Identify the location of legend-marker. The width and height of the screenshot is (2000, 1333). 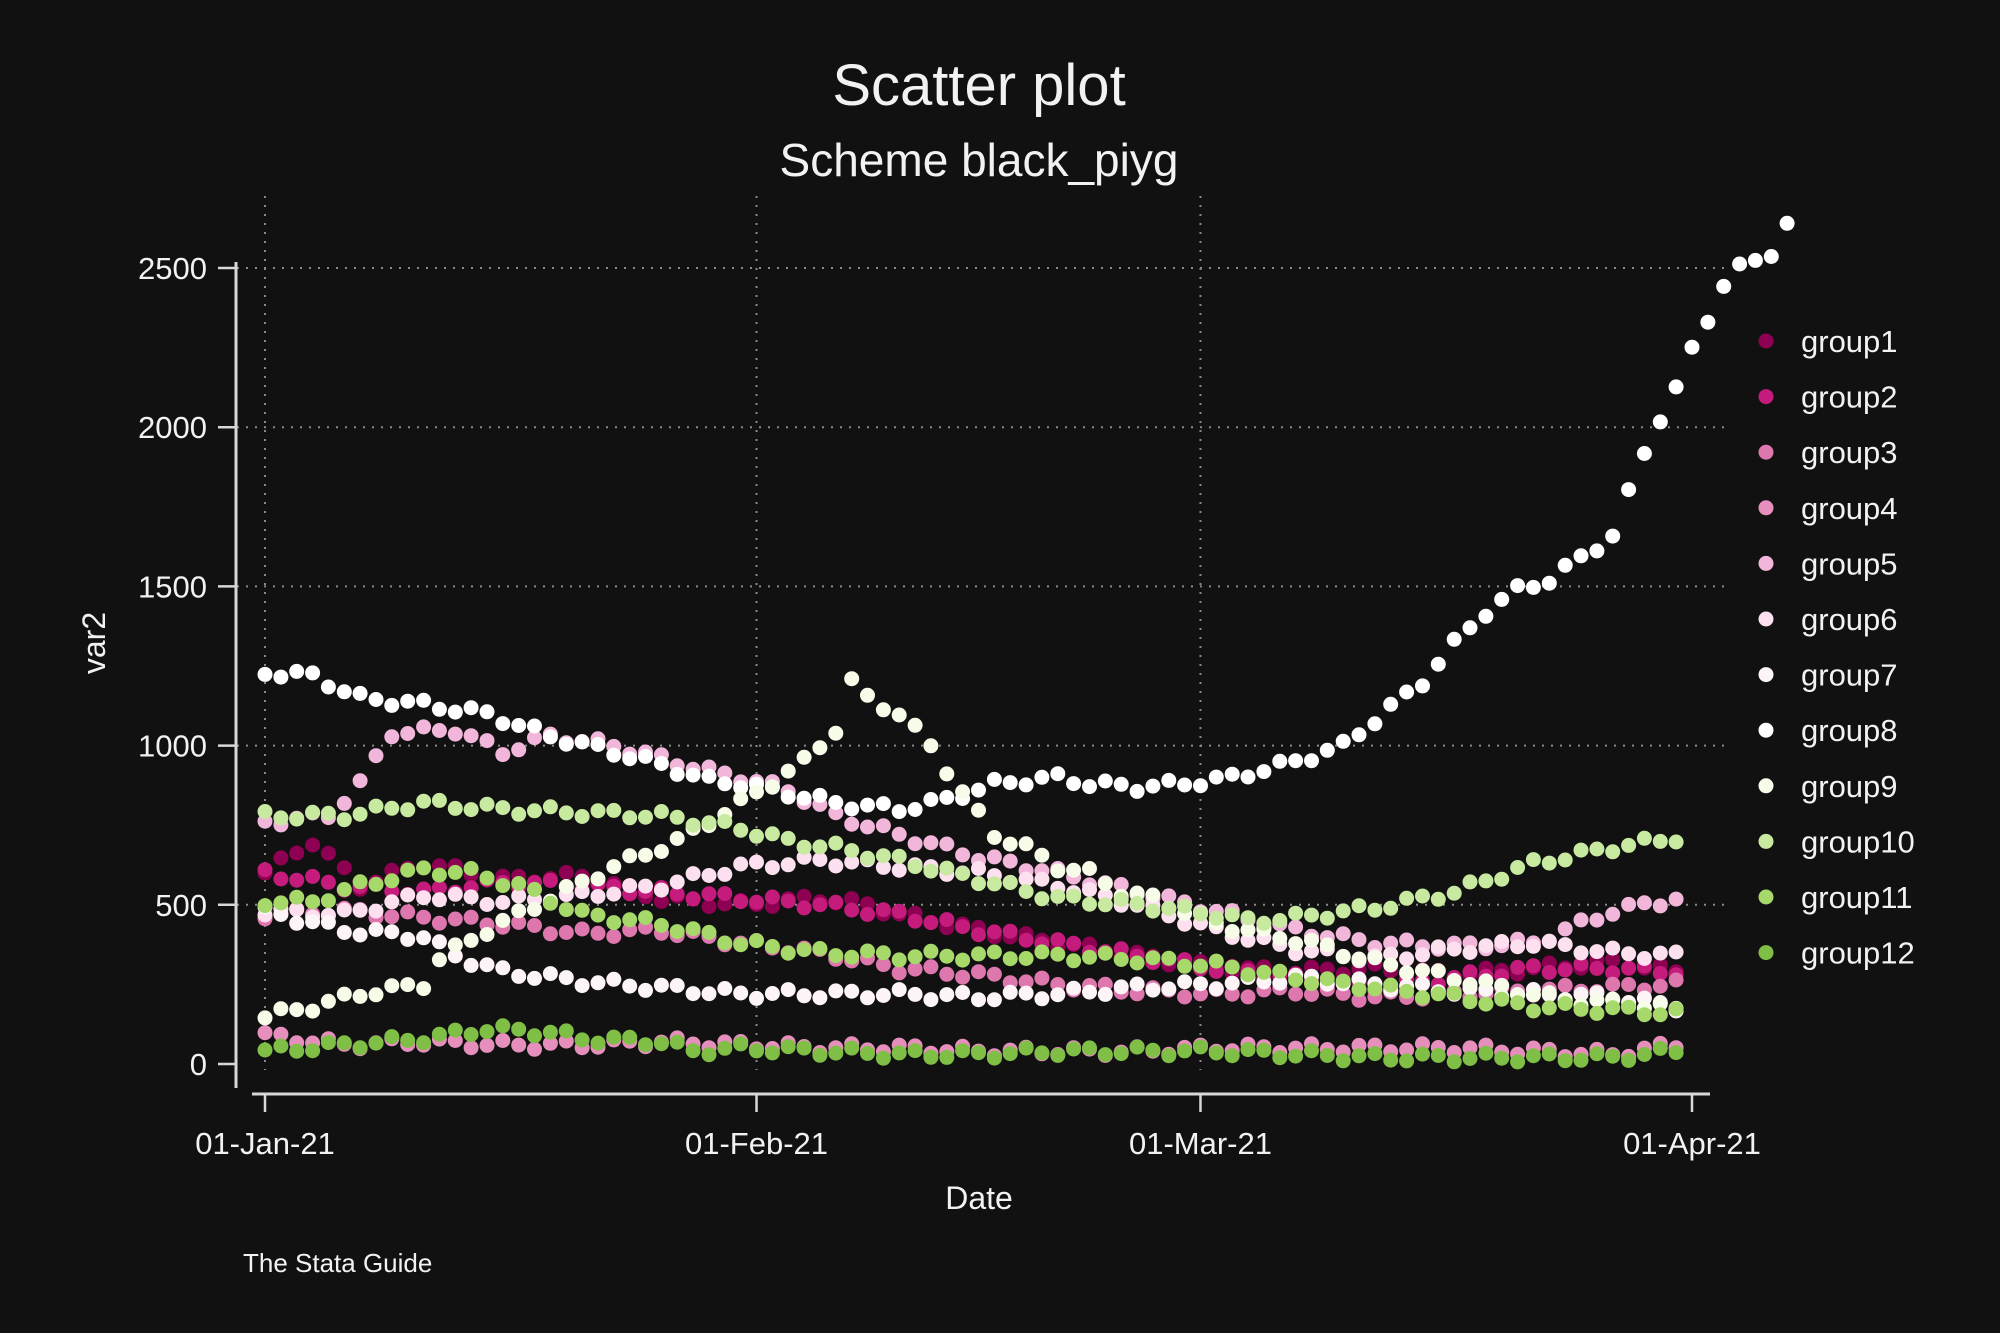
(1766, 508).